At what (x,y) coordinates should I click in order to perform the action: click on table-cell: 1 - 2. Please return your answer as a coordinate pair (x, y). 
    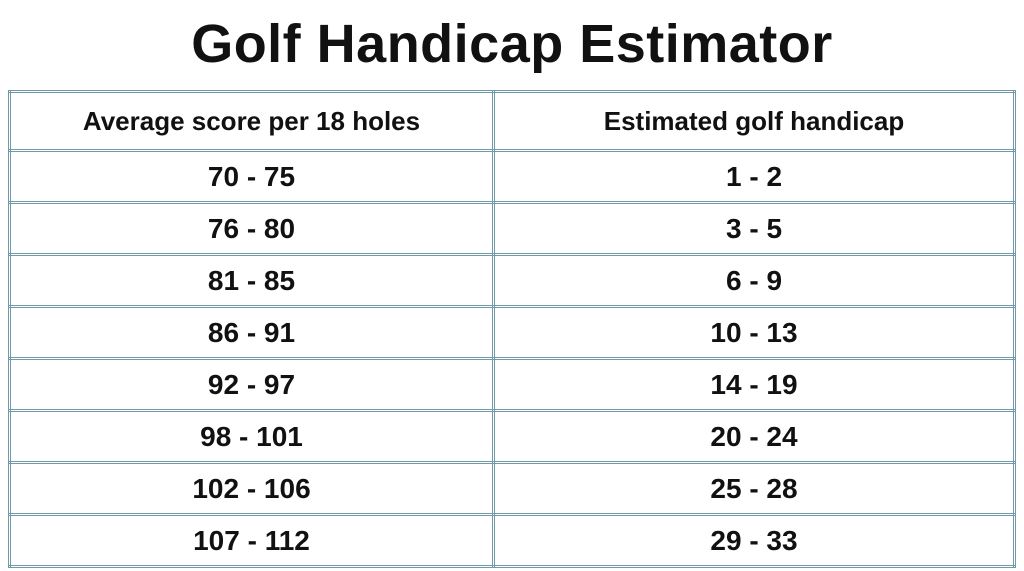
    Looking at the image, I should click on (754, 176).